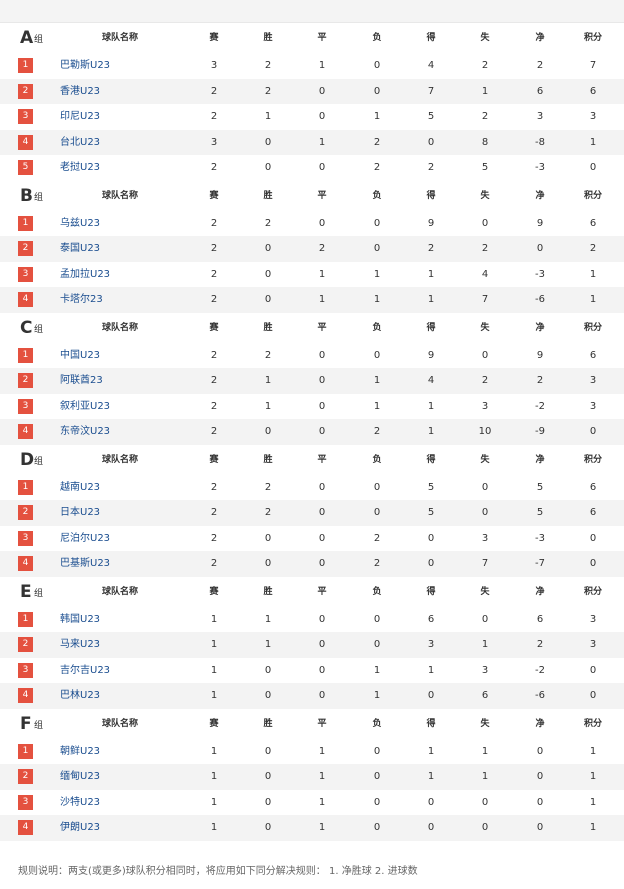  I want to click on group-letter: F, so click(26, 723).